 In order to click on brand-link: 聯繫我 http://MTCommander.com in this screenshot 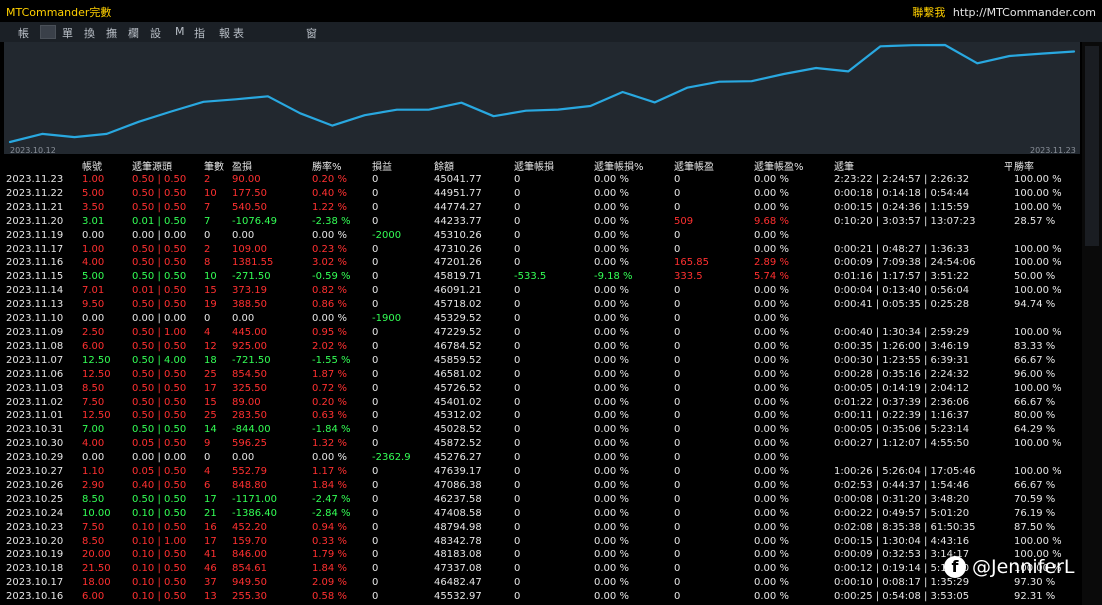, I will do `click(1004, 12)`.